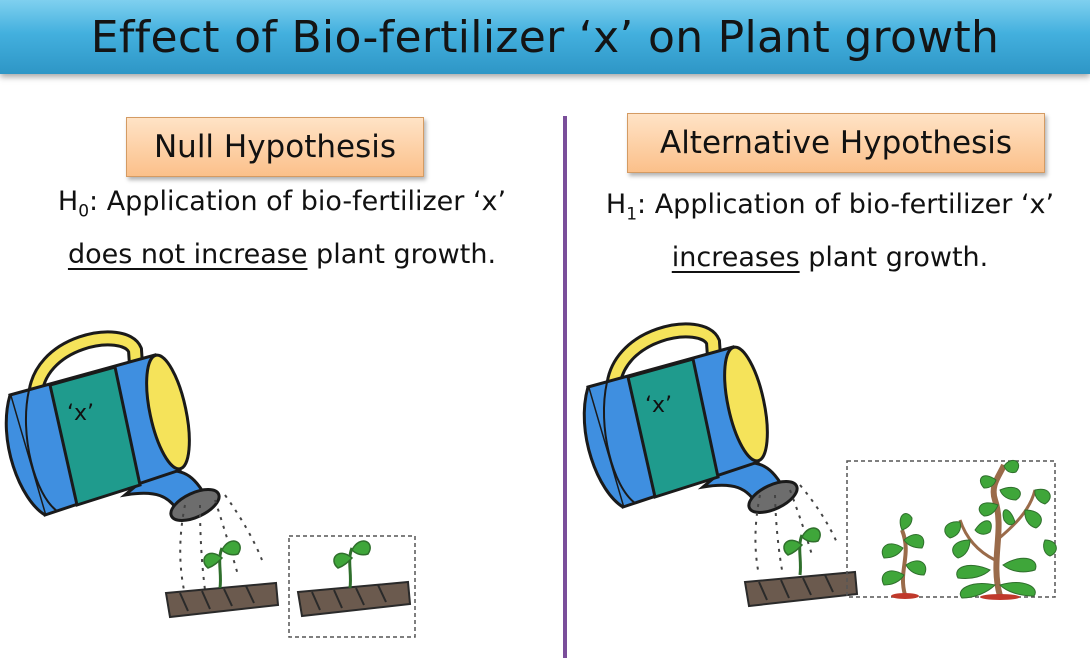 This screenshot has width=1090, height=658. What do you see at coordinates (904, 556) in the screenshot?
I see `right-medium-plant` at bounding box center [904, 556].